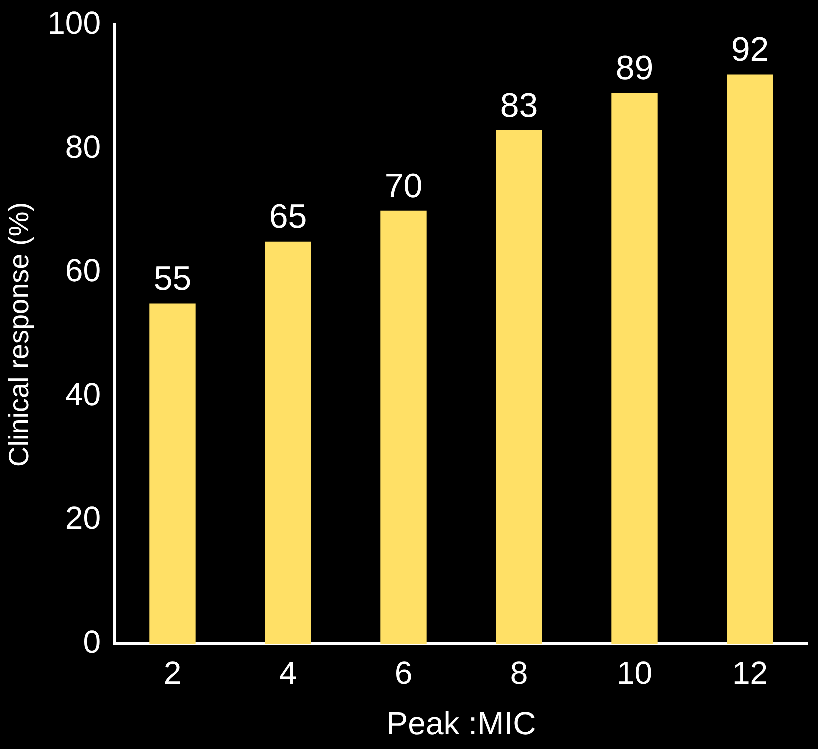 This screenshot has width=818, height=749. Describe the element at coordinates (83, 146) in the screenshot. I see `y-tick-label: 80` at that location.